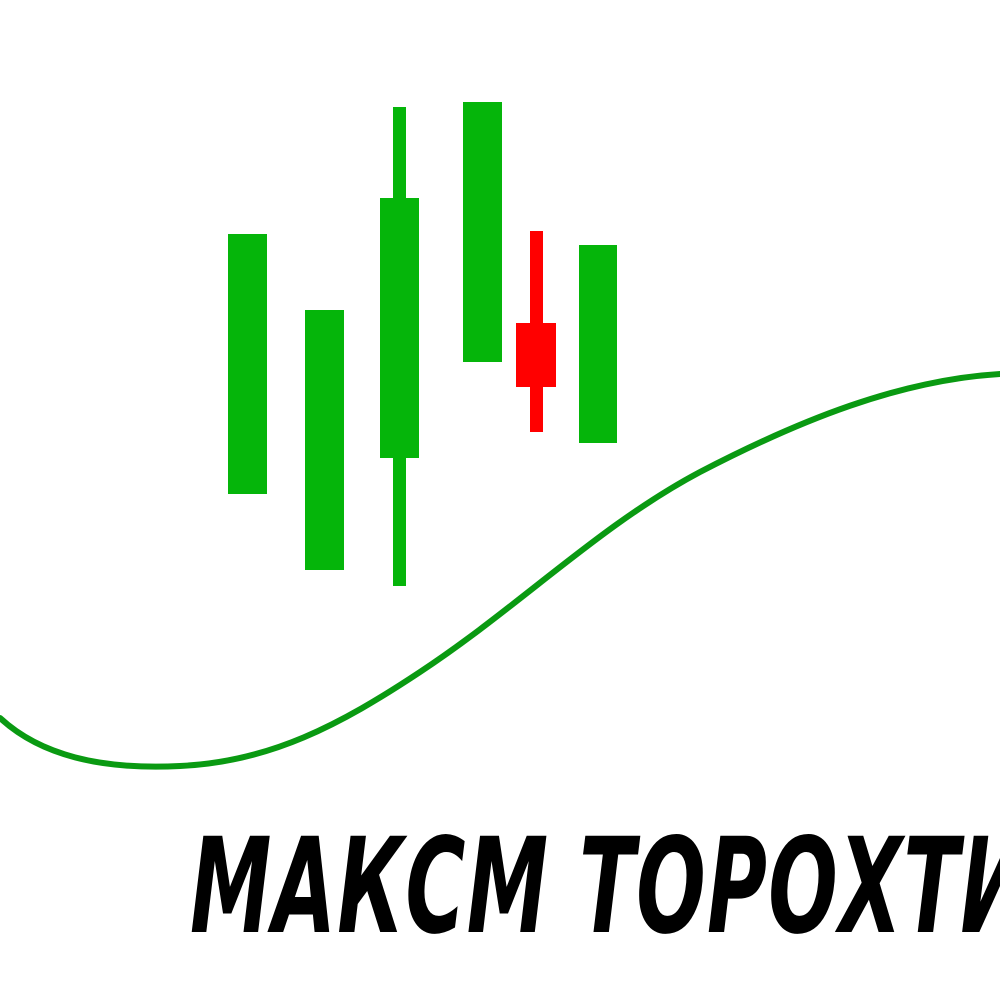  Describe the element at coordinates (595, 887) in the screenshot. I see `logo-wordmark: МАКСМ ТОРОХТИЙ` at that location.